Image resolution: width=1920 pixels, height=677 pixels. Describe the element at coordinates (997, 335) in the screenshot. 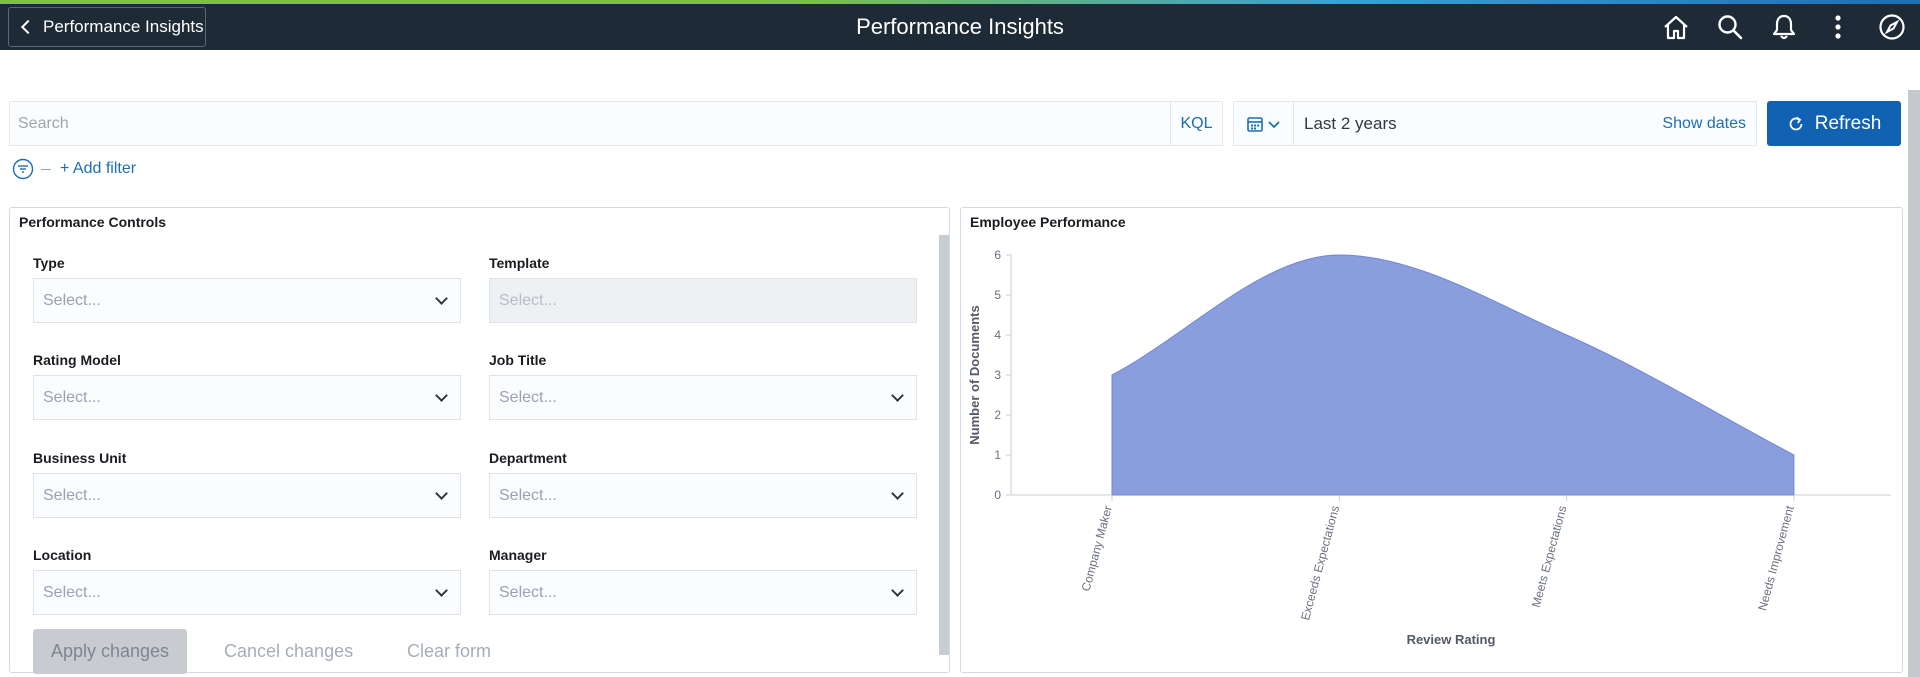

I see `y-tick-label: 4` at that location.